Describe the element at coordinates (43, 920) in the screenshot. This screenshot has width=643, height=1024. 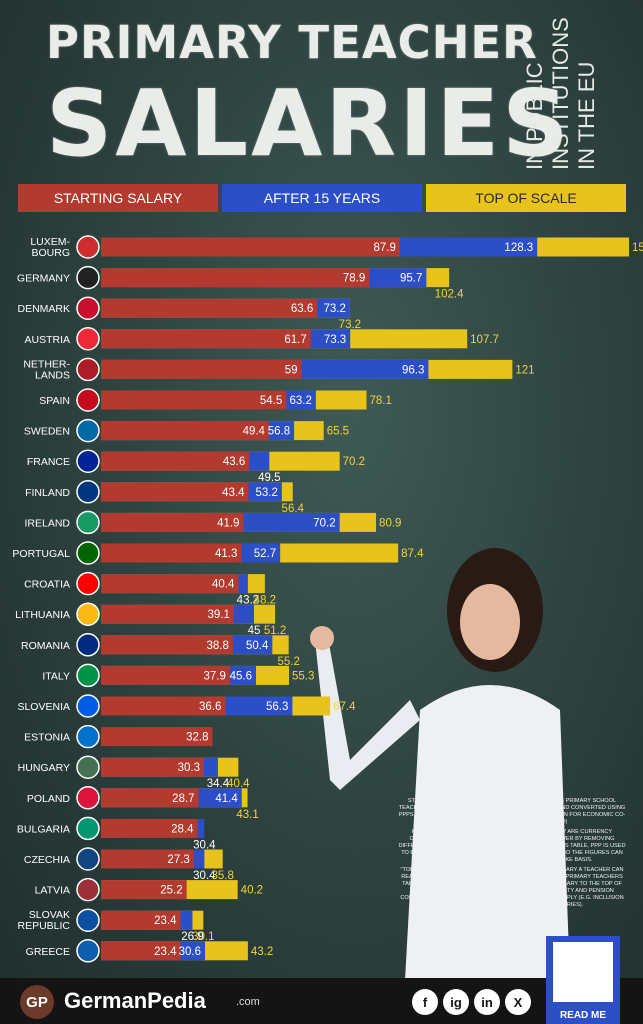
I see `country-label-22: SLOVAK REPUBLIC` at that location.